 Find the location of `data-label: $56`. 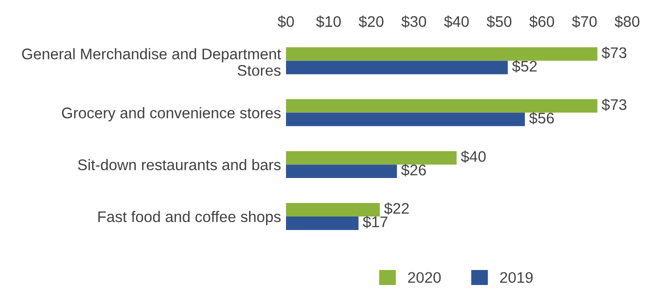

data-label: $56 is located at coordinates (541, 118).